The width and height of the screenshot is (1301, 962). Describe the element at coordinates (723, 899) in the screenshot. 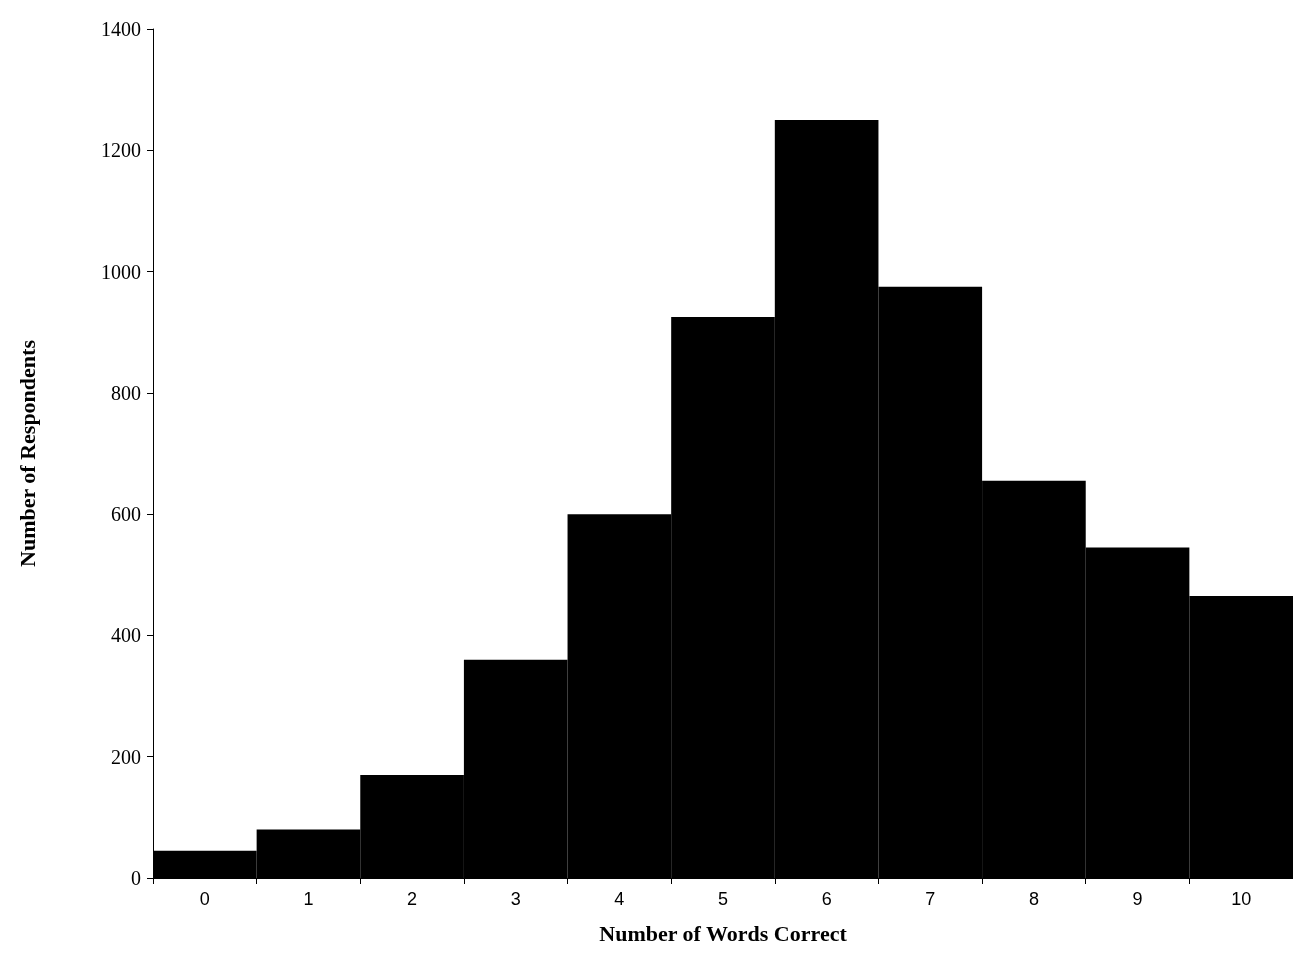

I see `x-tick-label: 5` at that location.